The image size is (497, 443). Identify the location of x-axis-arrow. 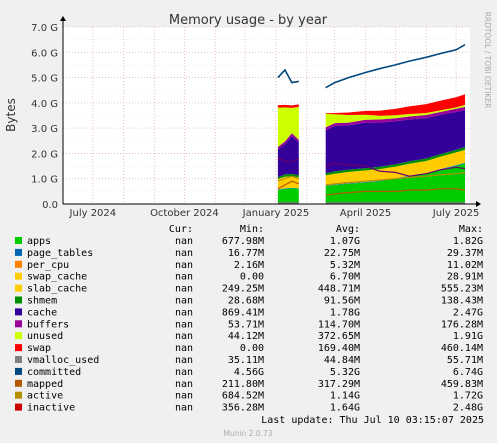
(478, 204).